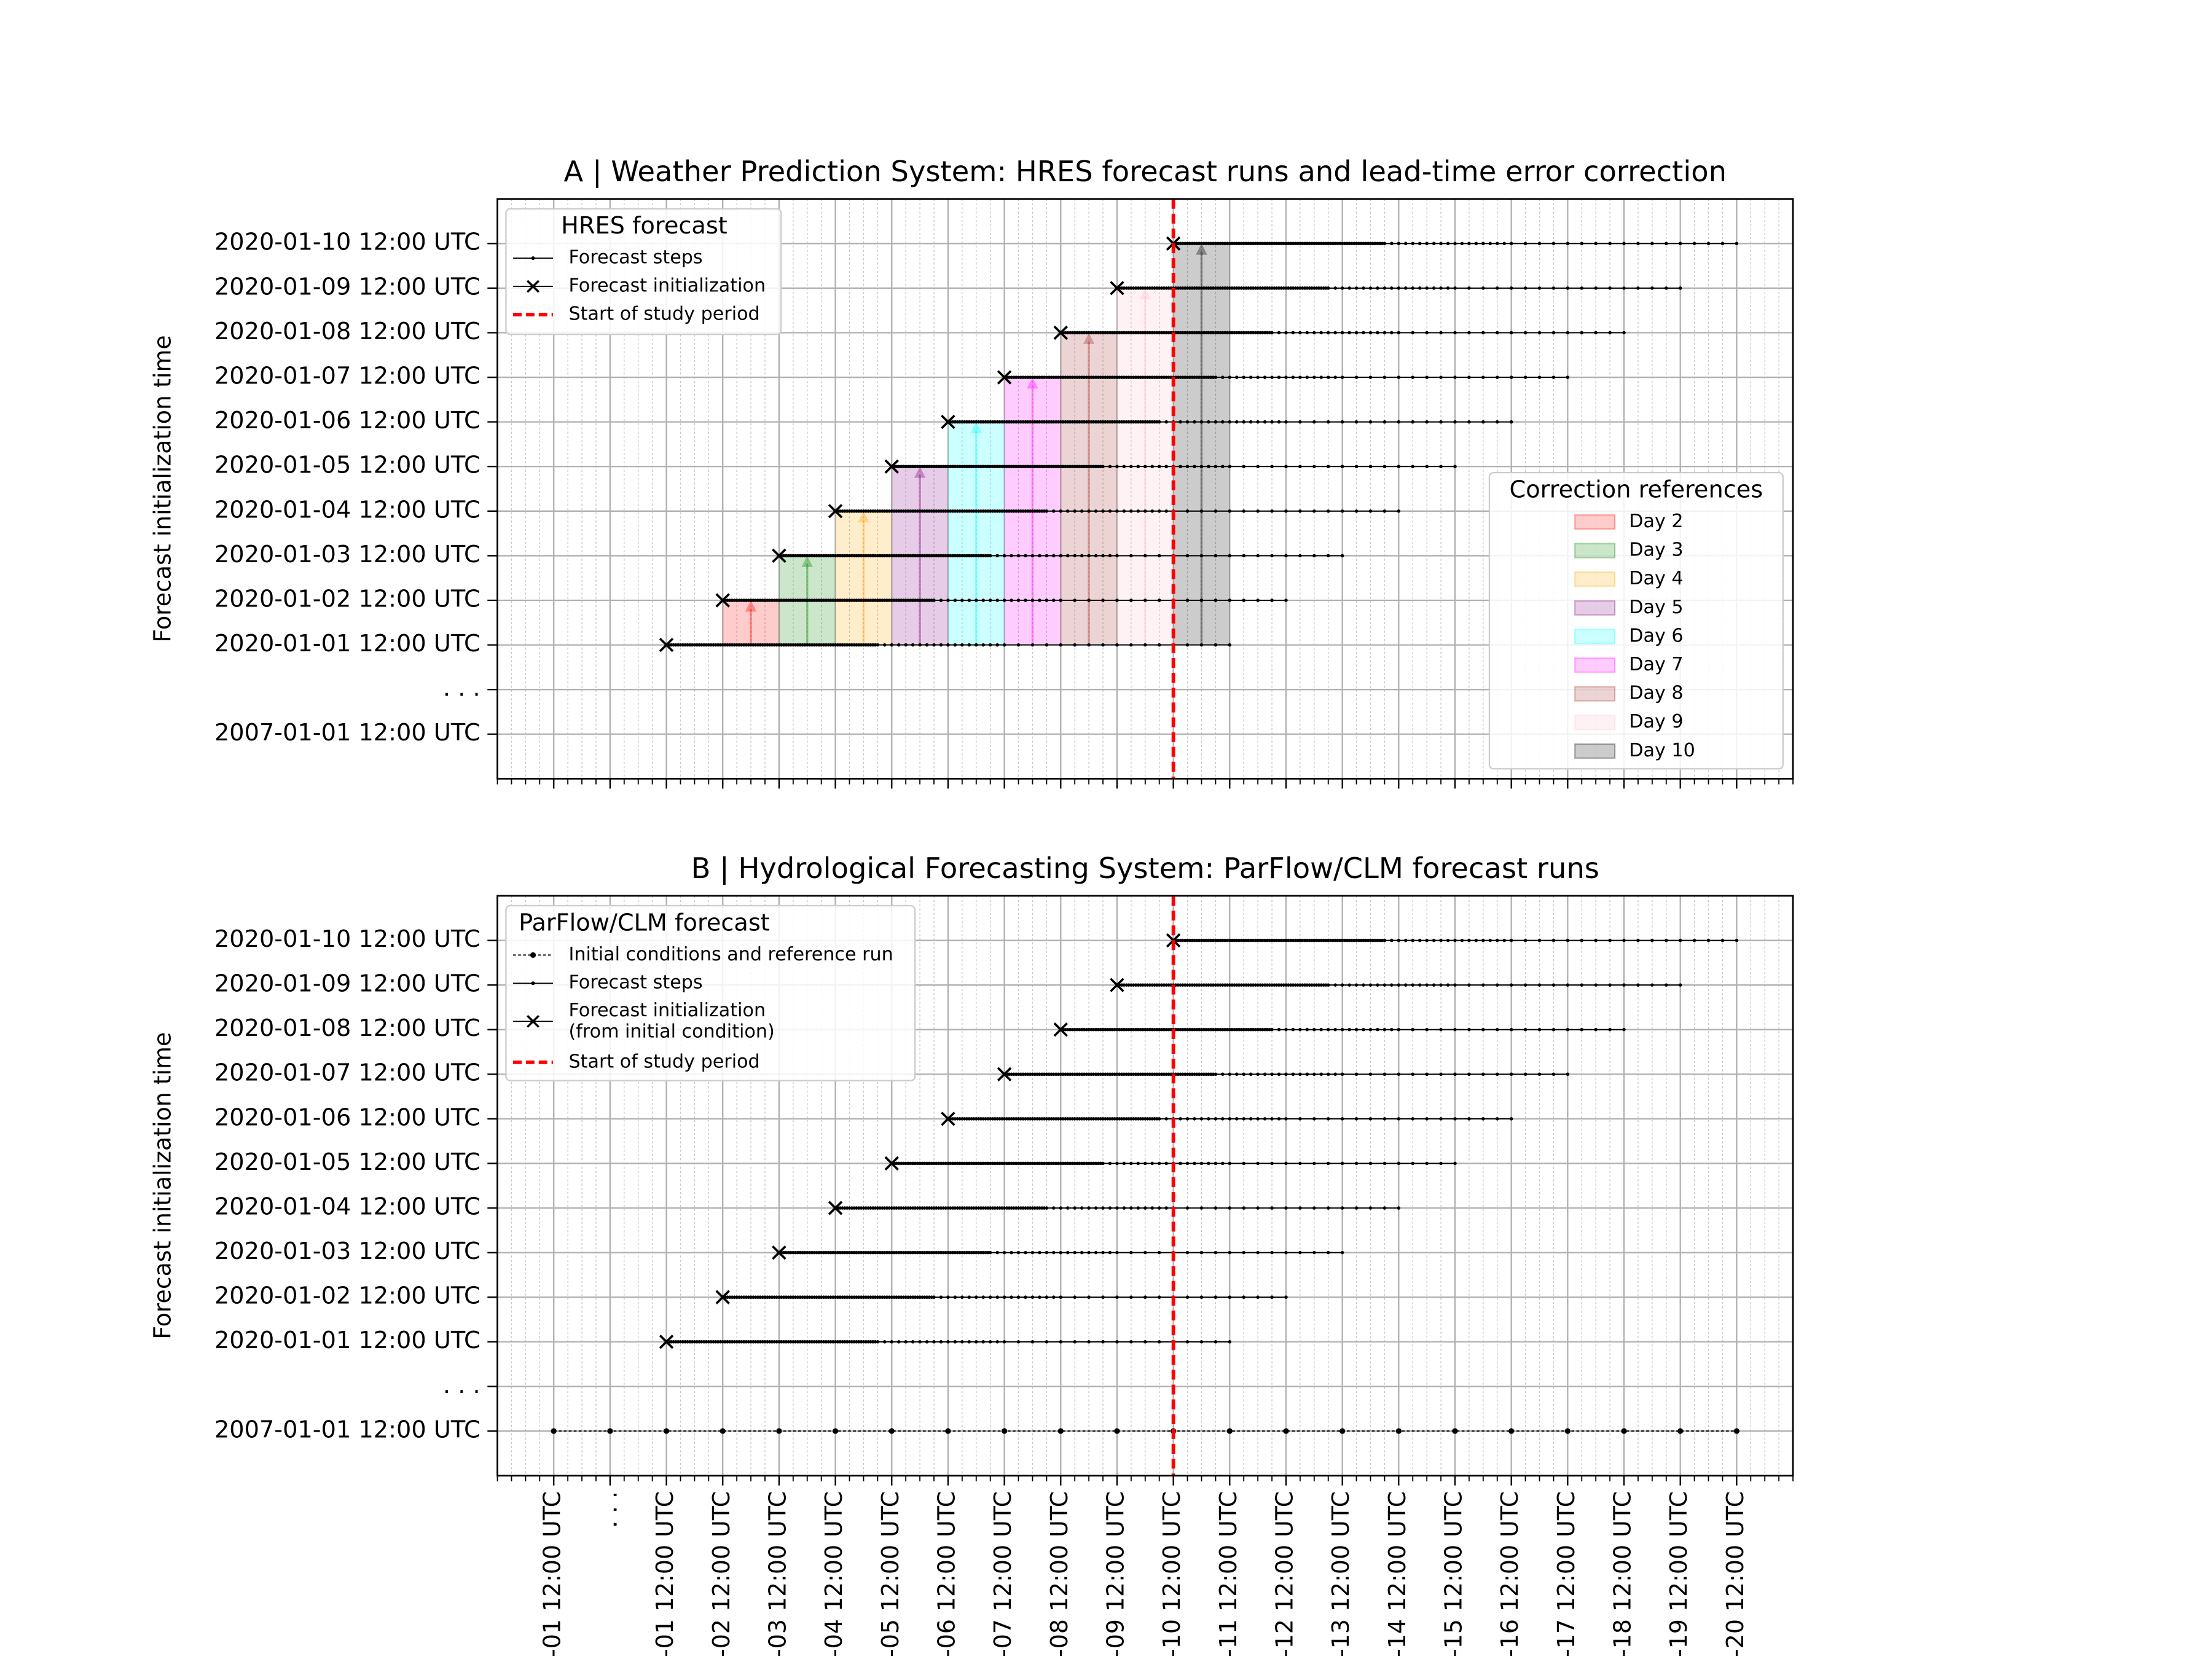 This screenshot has height=1659, width=2212. Describe the element at coordinates (1636, 620) in the screenshot. I see `legend-box` at that location.